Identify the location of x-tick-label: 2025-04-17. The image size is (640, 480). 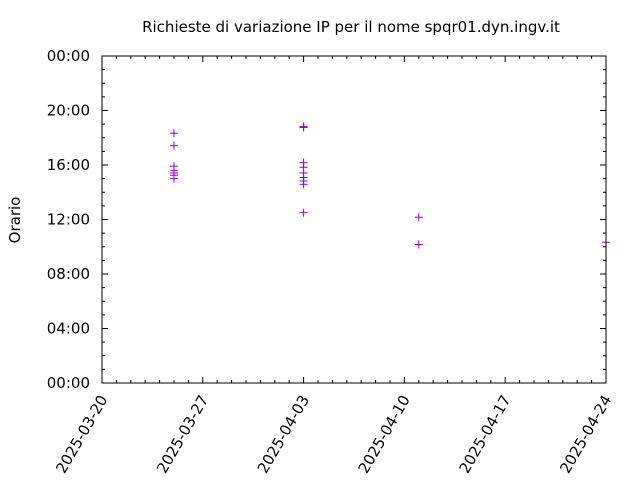
(484, 434).